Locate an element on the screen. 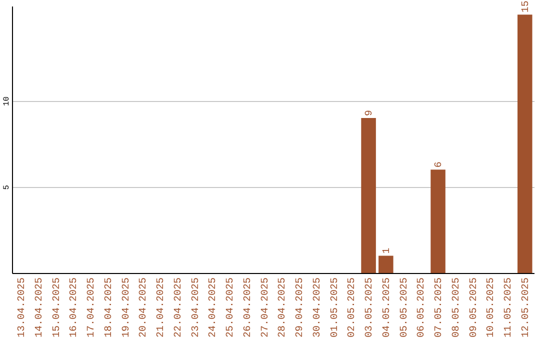  data-label: 9 is located at coordinates (370, 113).